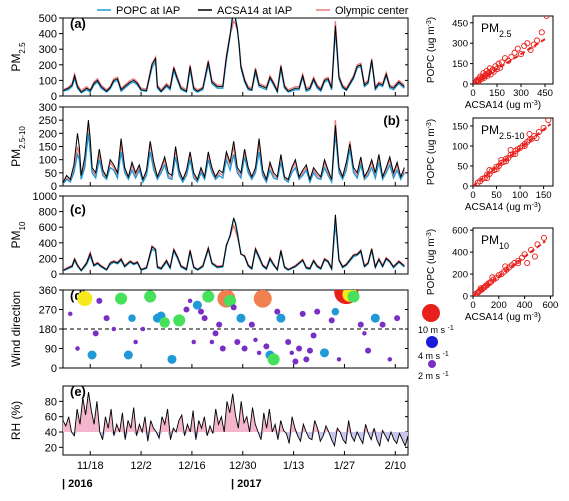  Describe the element at coordinates (243, 466) in the screenshot. I see `x-tick-label: 12/30` at that location.